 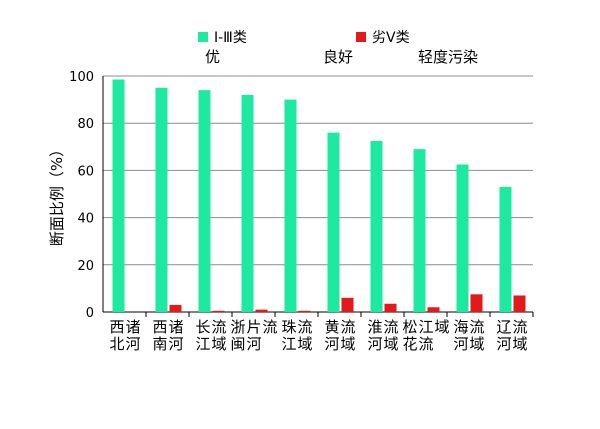 What do you see at coordinates (85, 266) in the screenshot?
I see `y-tick-label: 20` at bounding box center [85, 266].